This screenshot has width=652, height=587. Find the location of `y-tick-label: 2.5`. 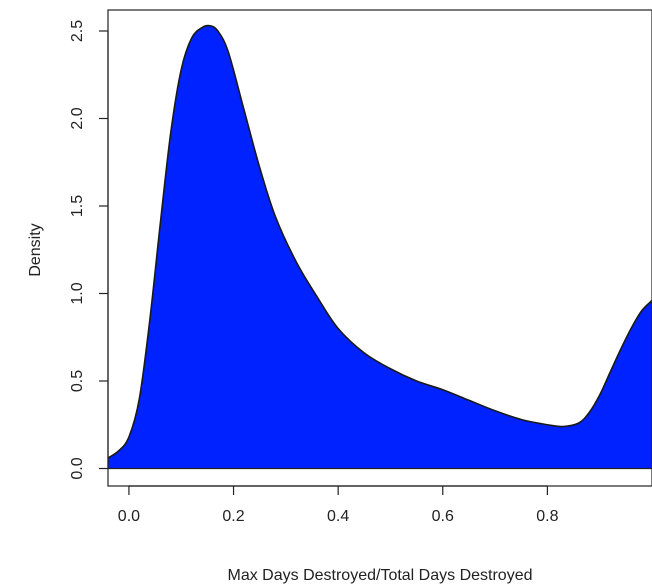

y-tick-label: 2.5 is located at coordinates (77, 31).